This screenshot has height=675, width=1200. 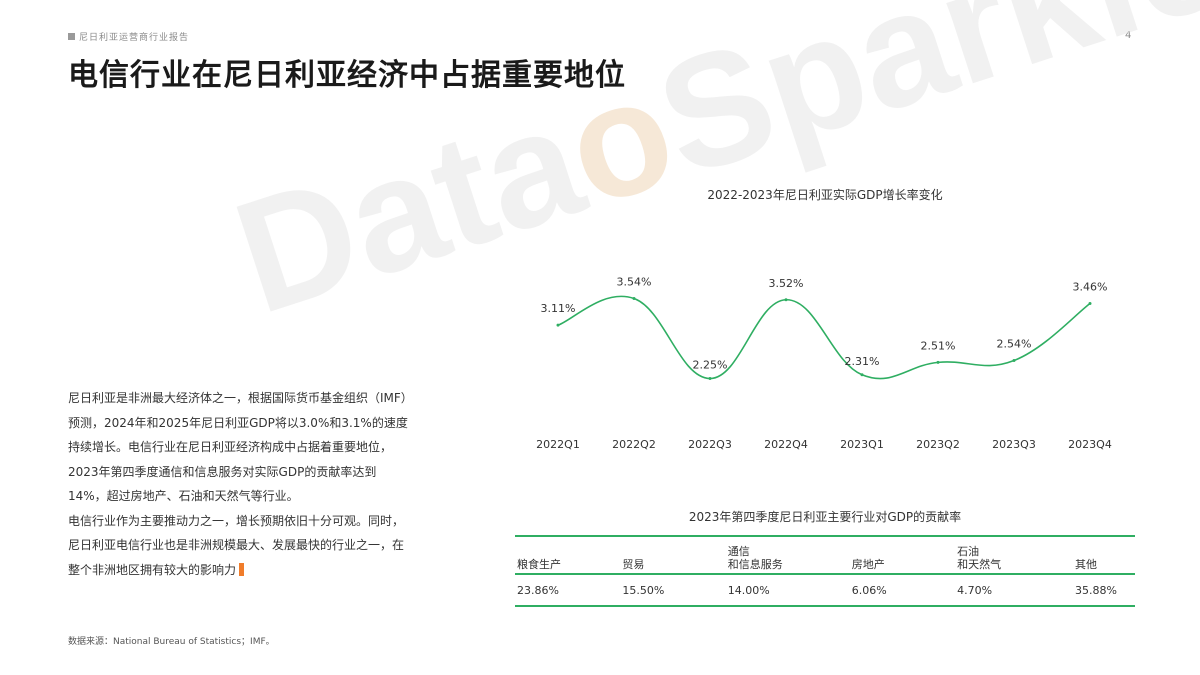 I want to click on table-cell: 6.06%, so click(x=902, y=590).